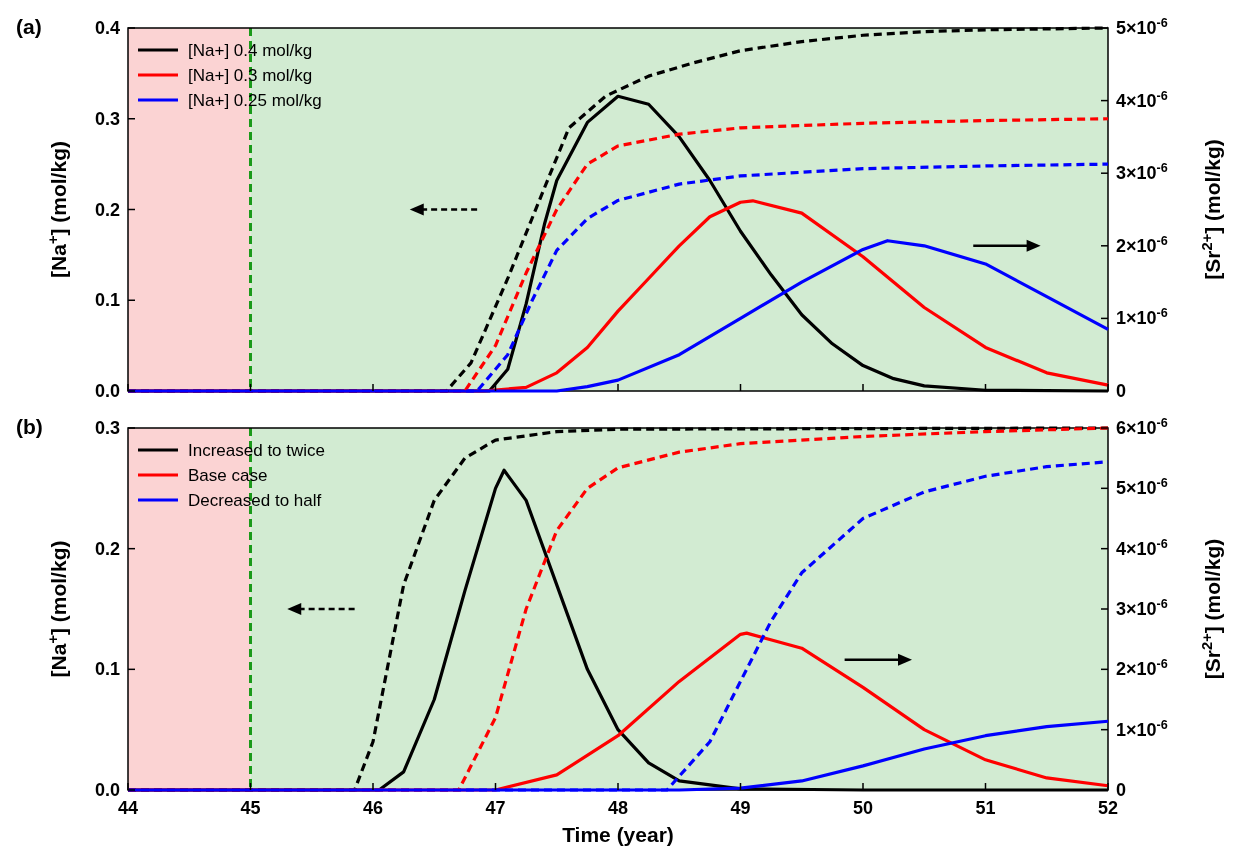  What do you see at coordinates (250, 75) in the screenshot?
I see `legend-label: [Na+] 0.3 mol/kg` at bounding box center [250, 75].